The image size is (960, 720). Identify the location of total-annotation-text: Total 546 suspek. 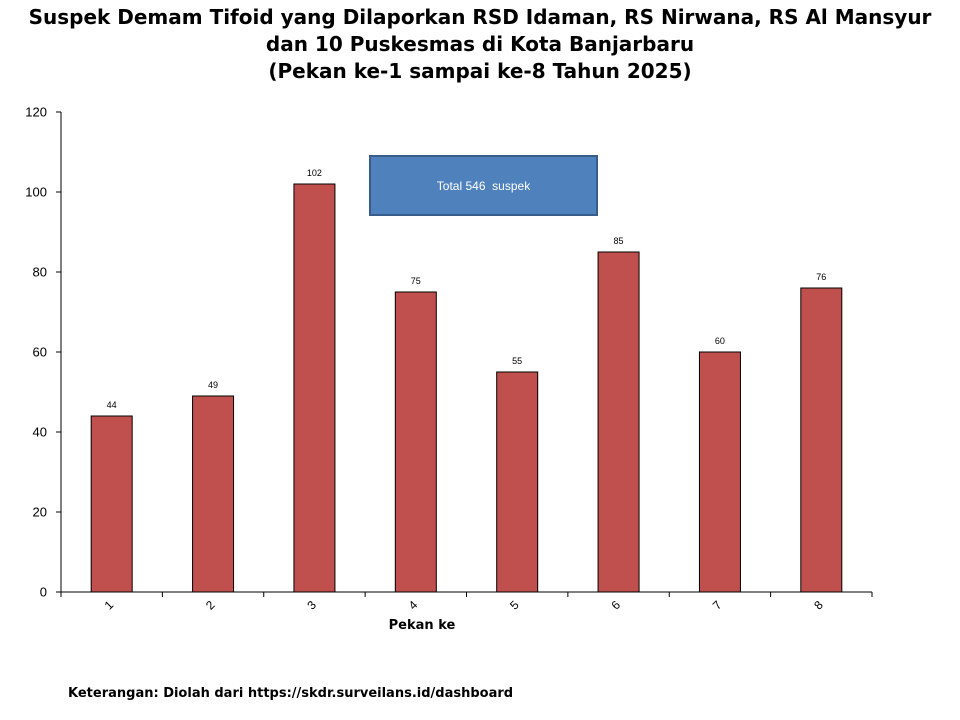
(484, 186).